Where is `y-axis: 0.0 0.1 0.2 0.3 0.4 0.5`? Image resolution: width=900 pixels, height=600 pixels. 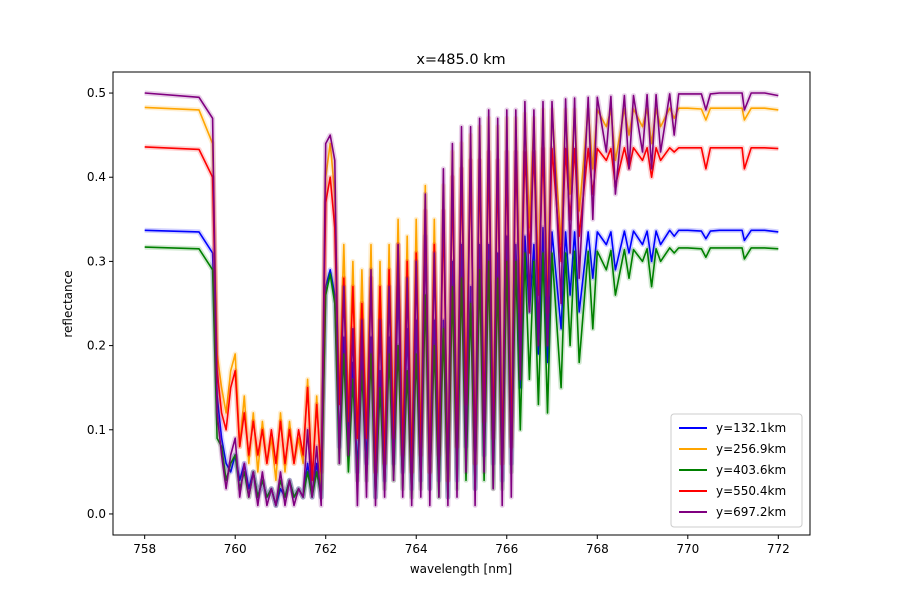
y-axis: 0.0 0.1 0.2 0.3 0.4 0.5 is located at coordinates (100, 303).